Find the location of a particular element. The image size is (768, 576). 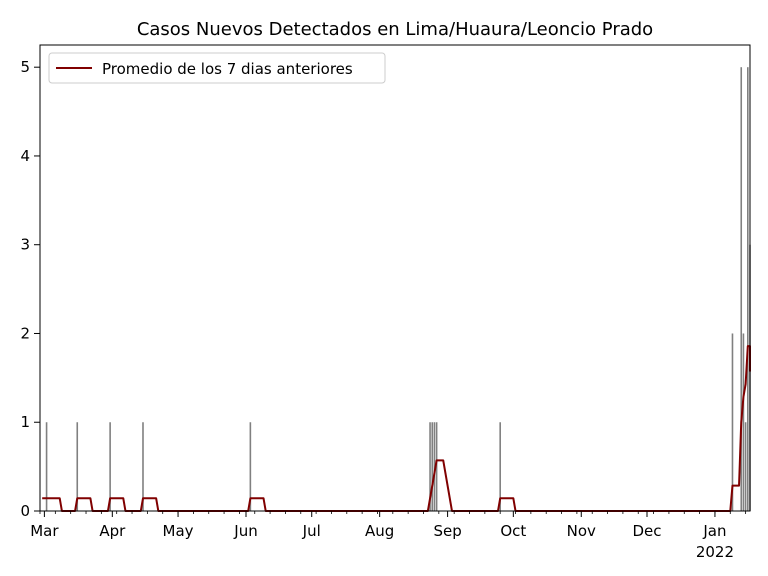

x-tick-label-5: Aug is located at coordinates (379, 531).